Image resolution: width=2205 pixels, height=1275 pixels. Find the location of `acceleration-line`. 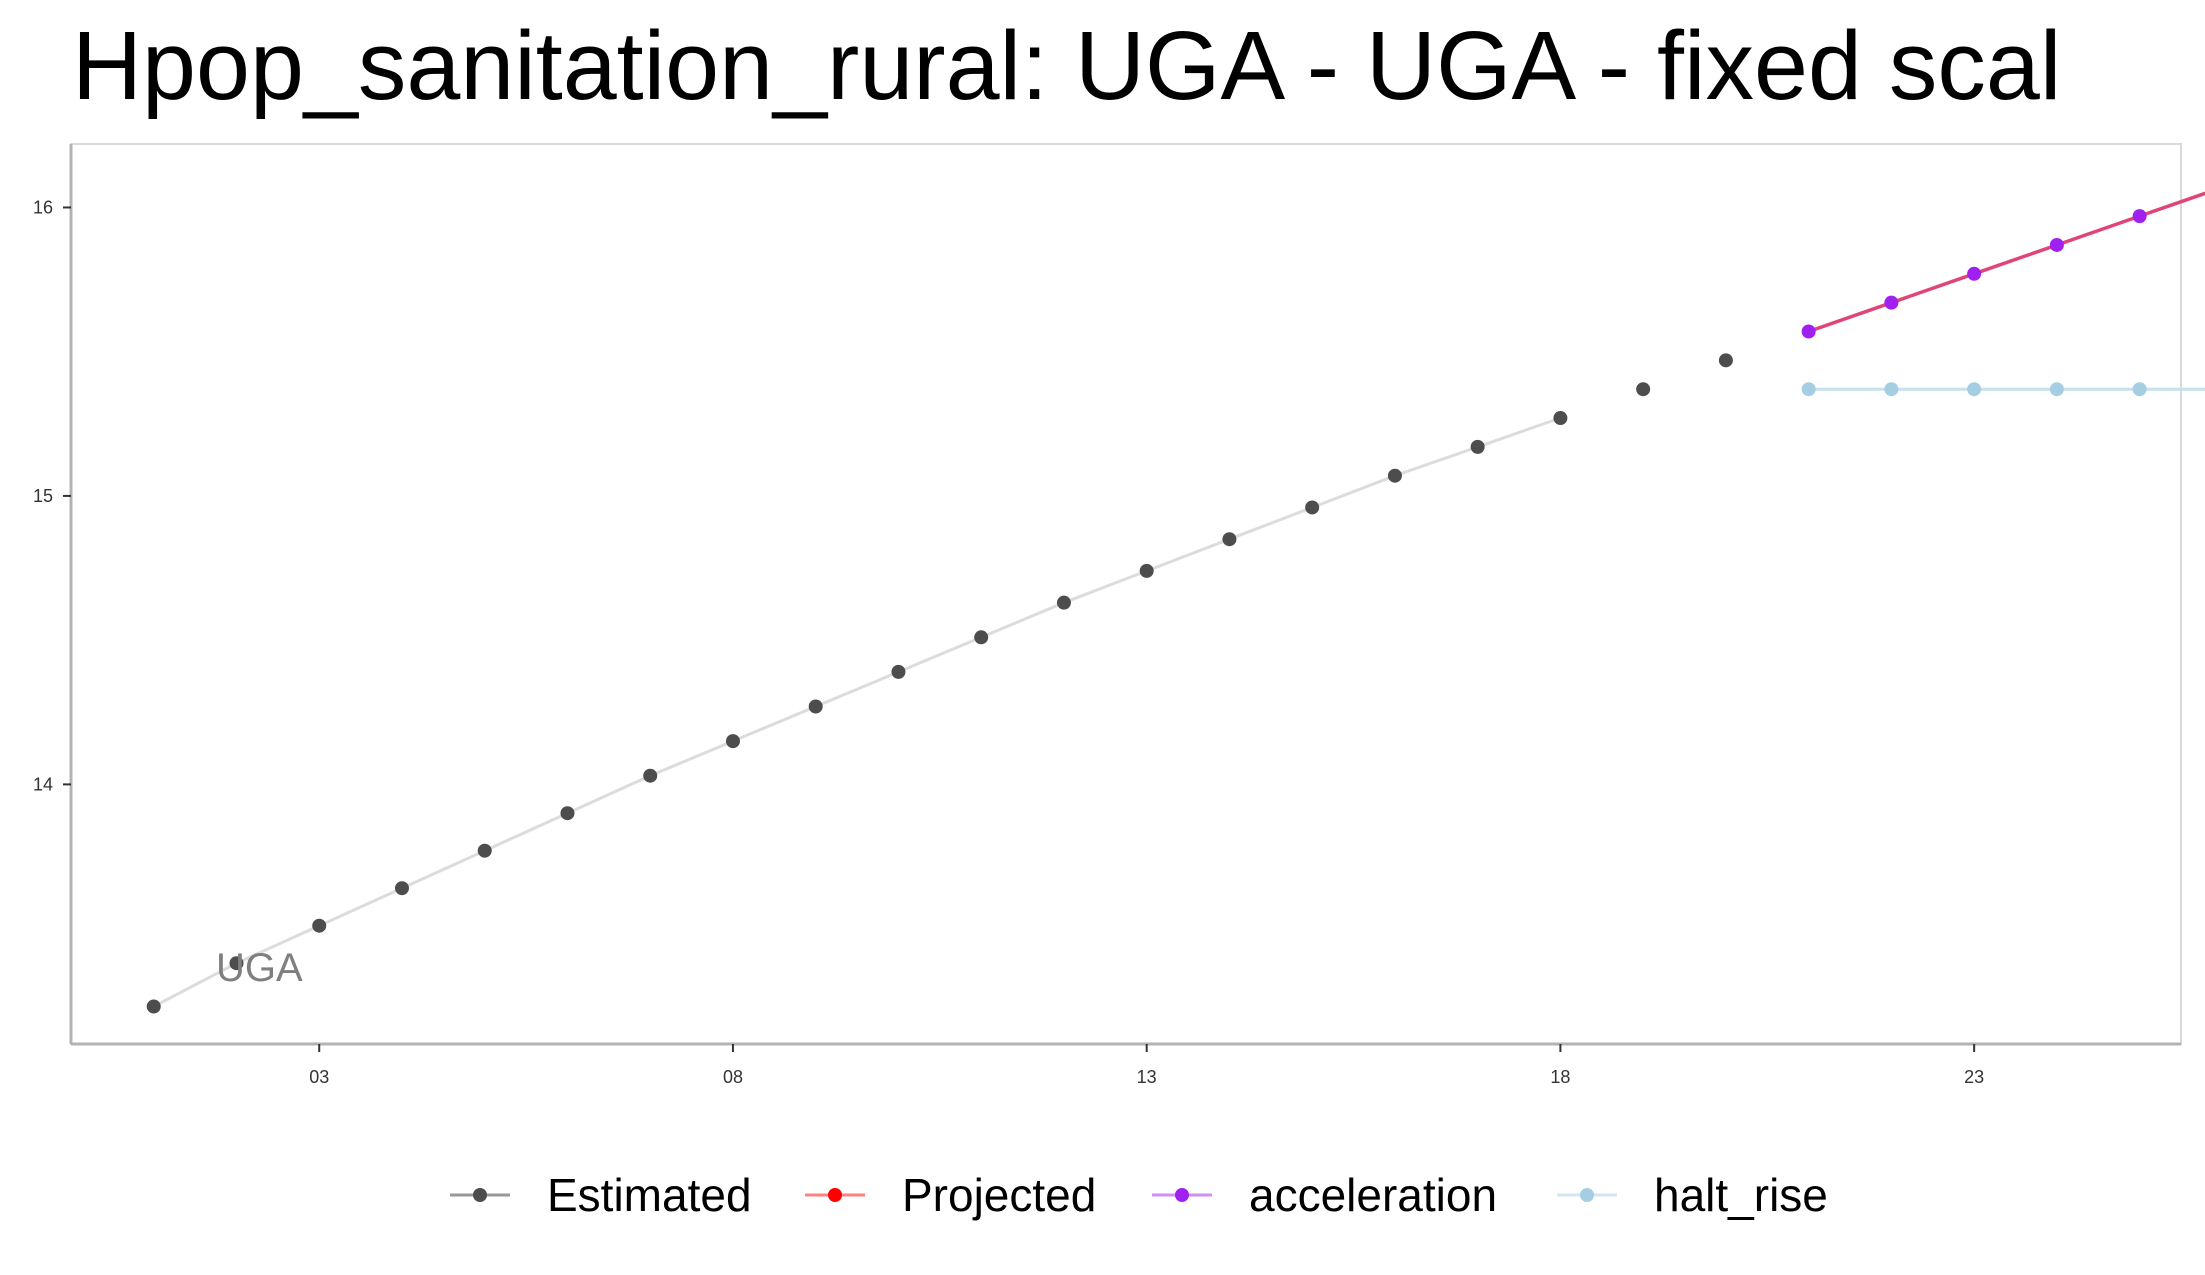

acceleration-line is located at coordinates (2006, 262).